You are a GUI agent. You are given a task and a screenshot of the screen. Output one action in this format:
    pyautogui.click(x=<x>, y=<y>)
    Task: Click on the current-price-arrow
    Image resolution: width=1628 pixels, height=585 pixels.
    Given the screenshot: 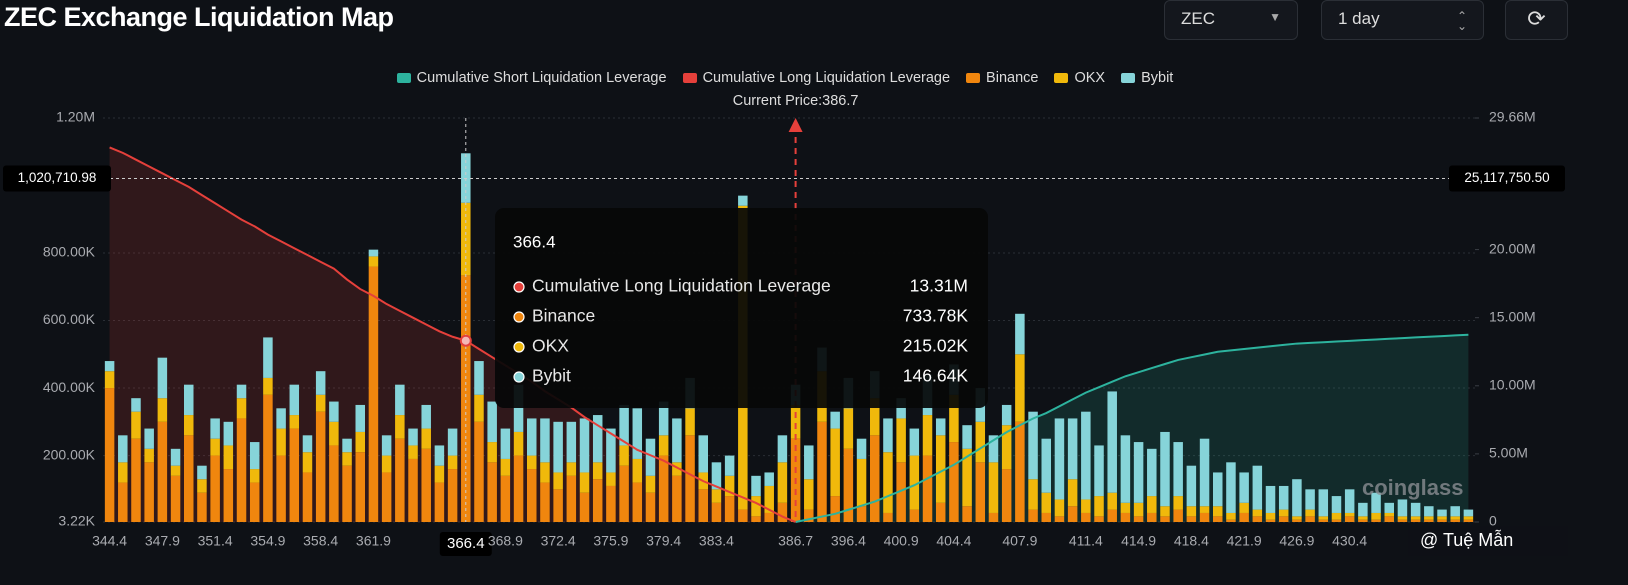 What is the action you would take?
    pyautogui.click(x=795, y=125)
    